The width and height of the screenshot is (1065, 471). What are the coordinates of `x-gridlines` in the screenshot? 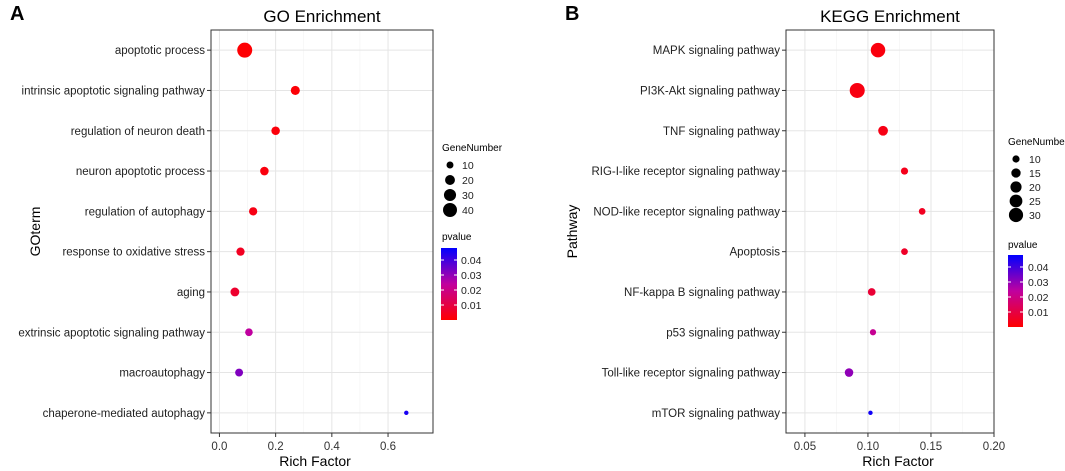 It's located at (303, 231).